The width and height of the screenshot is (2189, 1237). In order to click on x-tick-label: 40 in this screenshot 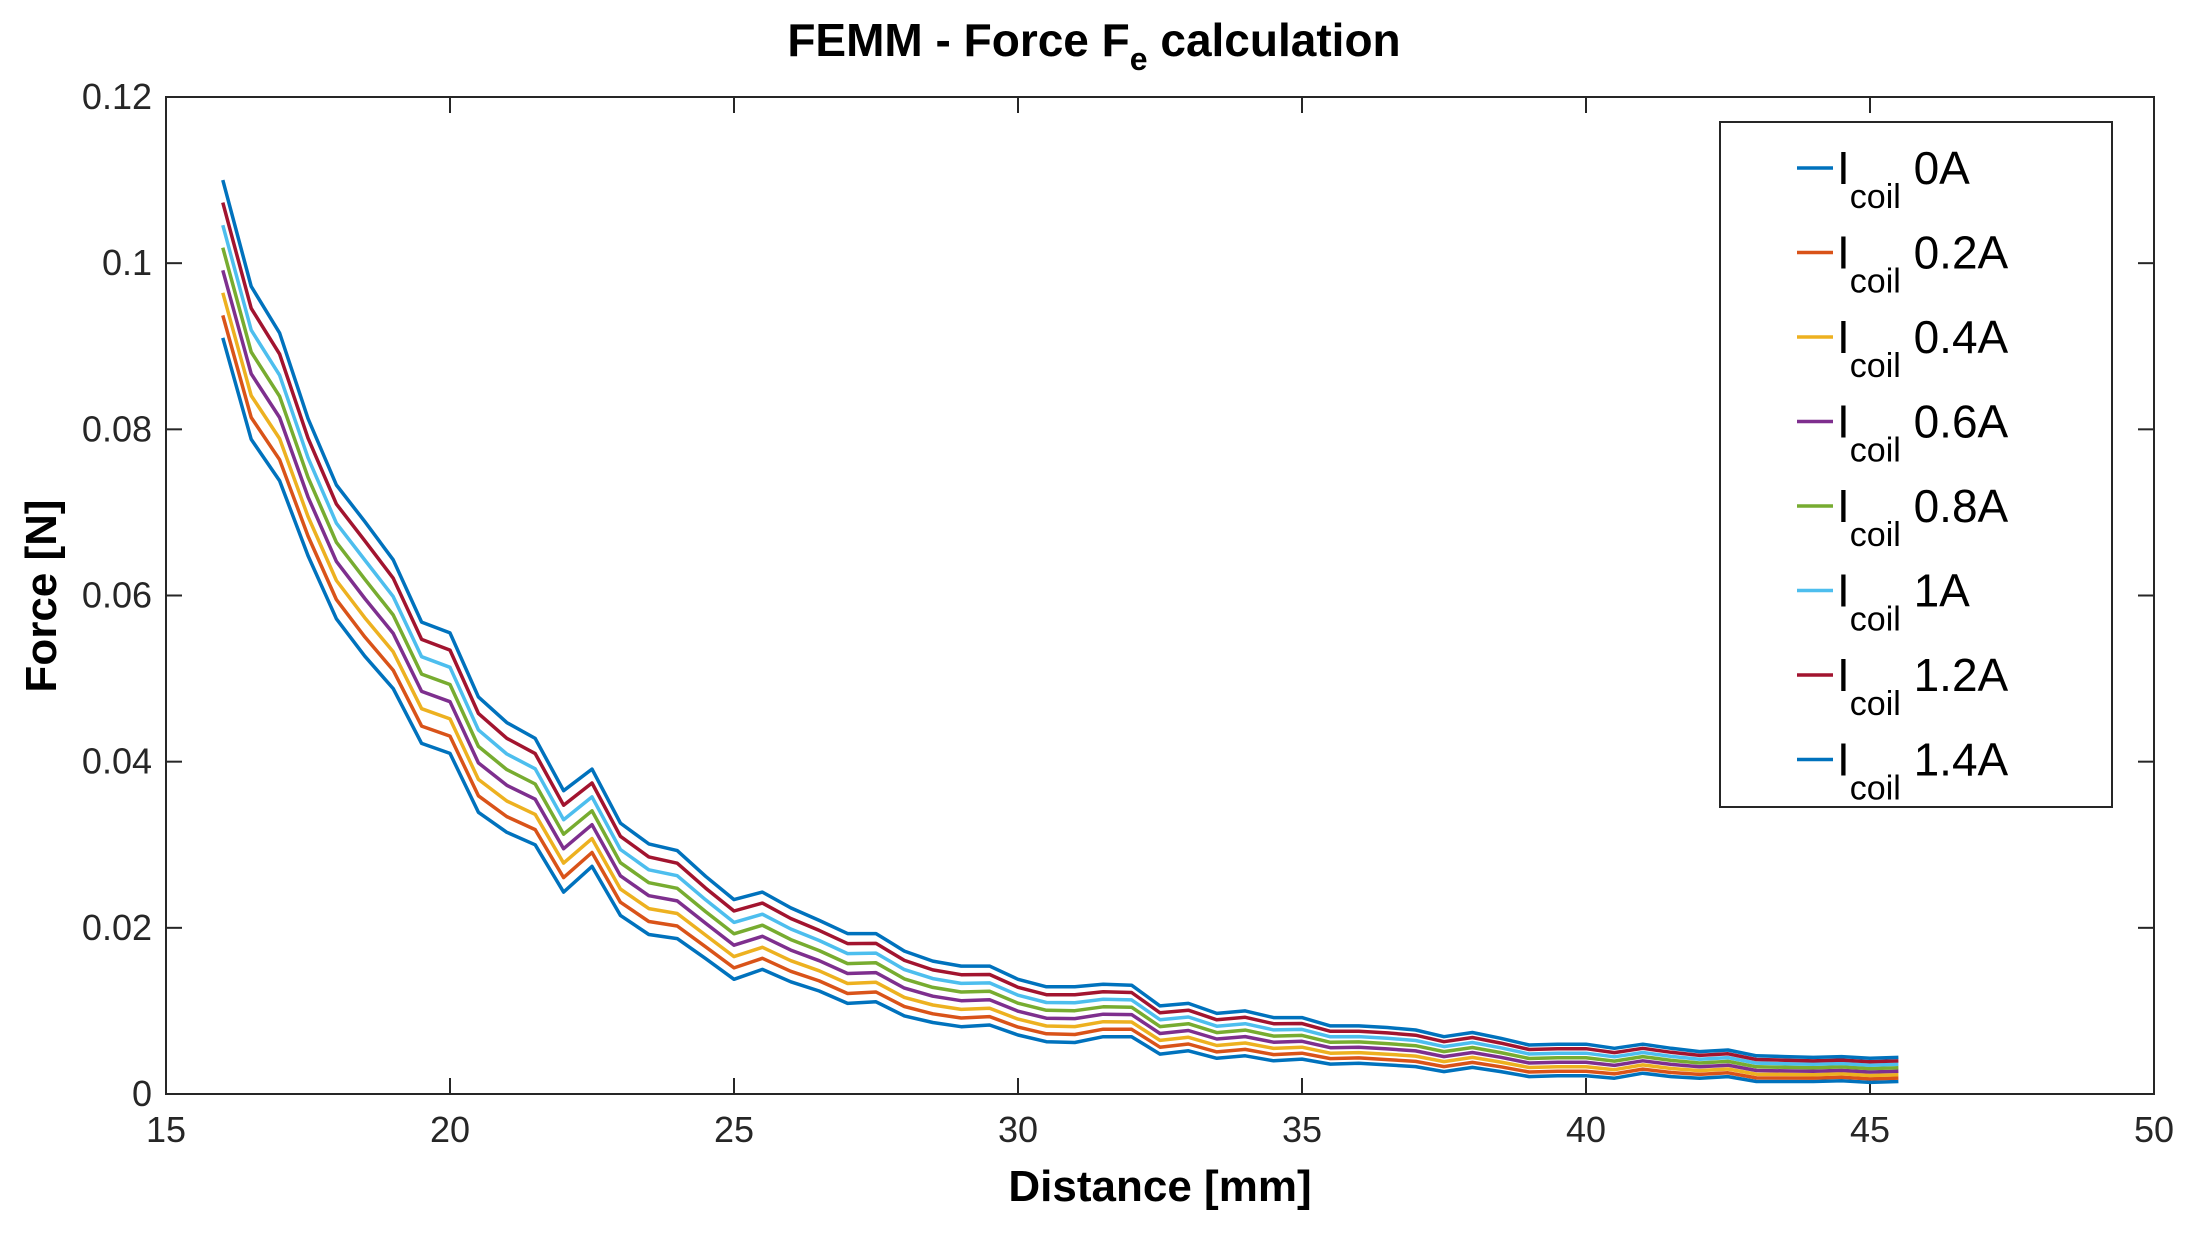, I will do `click(1586, 1129)`.